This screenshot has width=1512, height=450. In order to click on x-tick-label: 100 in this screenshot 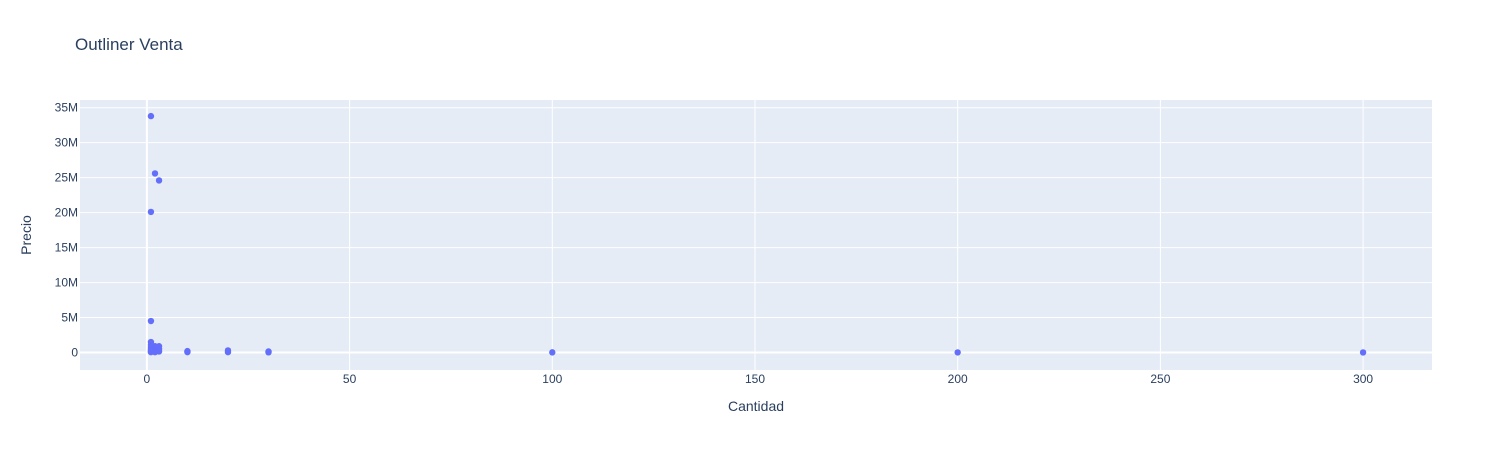, I will do `click(552, 379)`.